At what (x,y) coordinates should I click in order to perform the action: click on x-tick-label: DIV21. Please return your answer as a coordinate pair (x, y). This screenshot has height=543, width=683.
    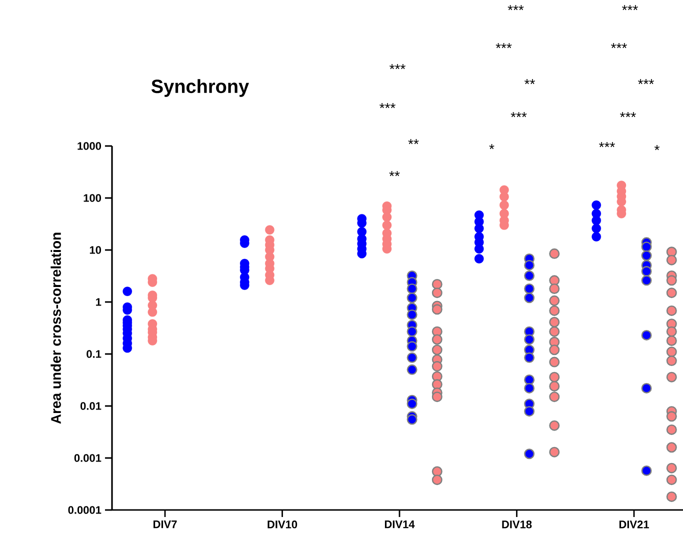
    Looking at the image, I should click on (634, 524).